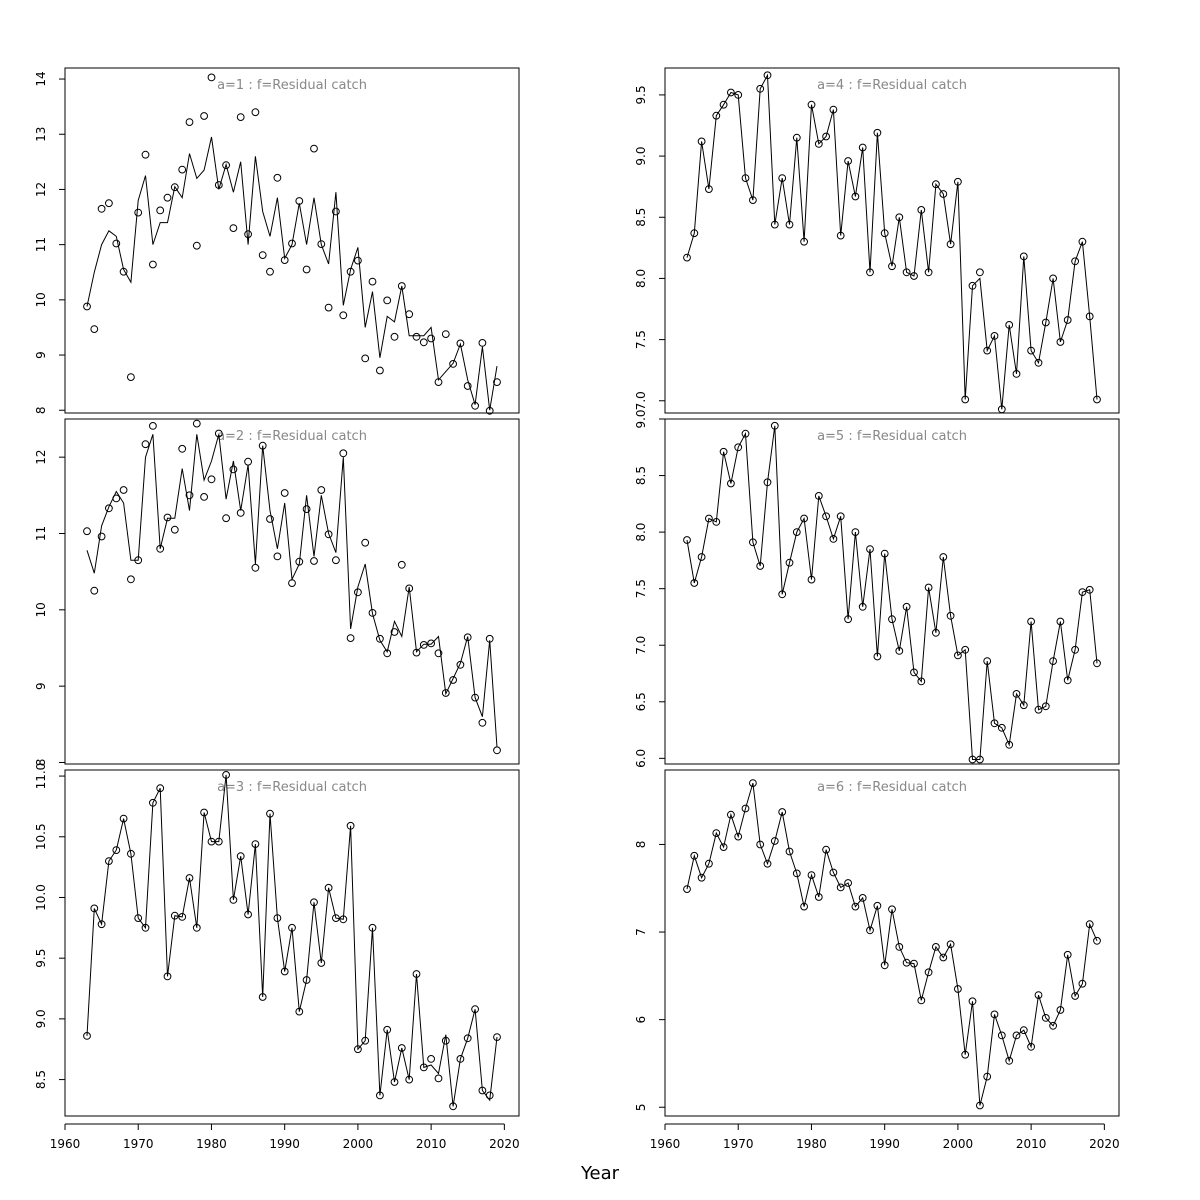 The image size is (1200, 1200). I want to click on y-tick-label: 5, so click(641, 1107).